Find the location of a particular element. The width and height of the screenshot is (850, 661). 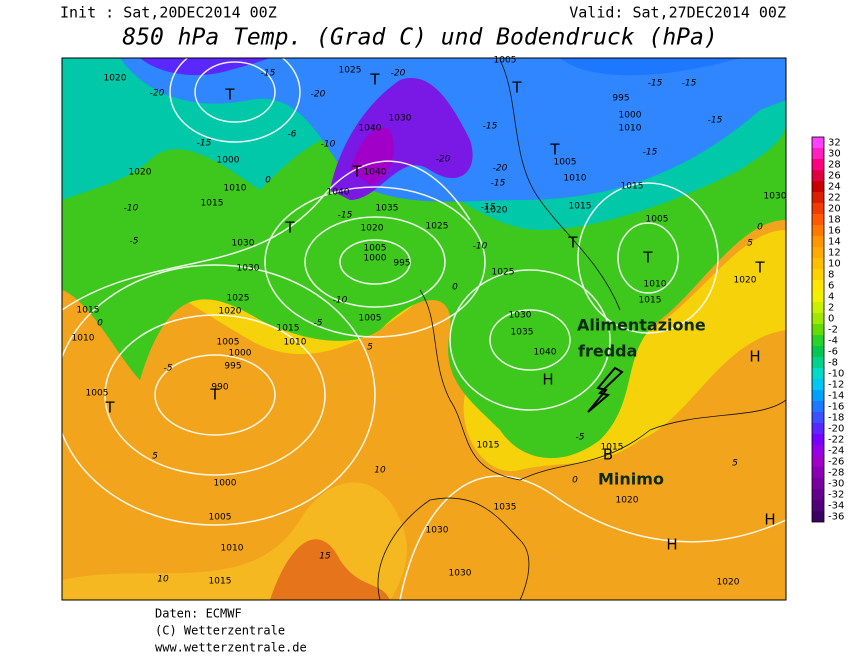

colorbar-label: -10 is located at coordinates (836, 374).